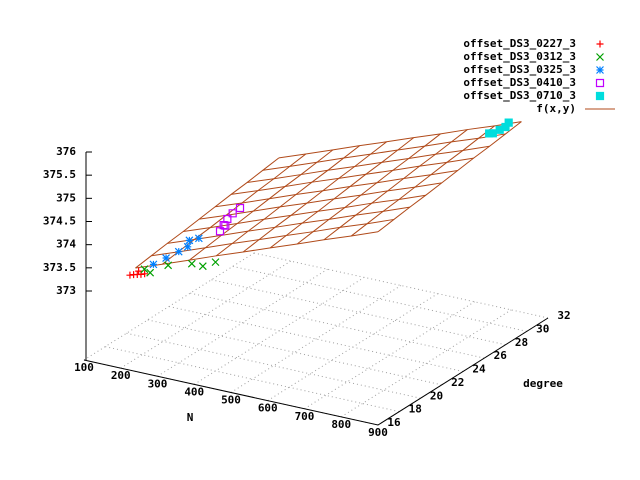  Describe the element at coordinates (415, 409) in the screenshot. I see `y-tick-label: 18` at that location.